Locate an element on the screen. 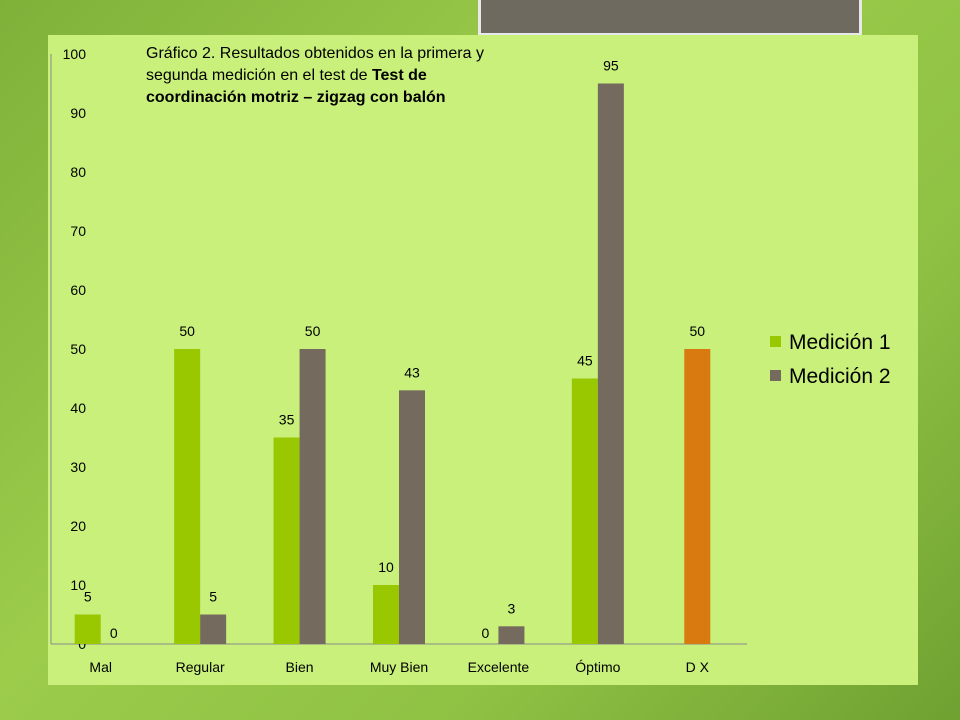 This screenshot has height=720, width=960. y-tick-label: 30 is located at coordinates (78, 467).